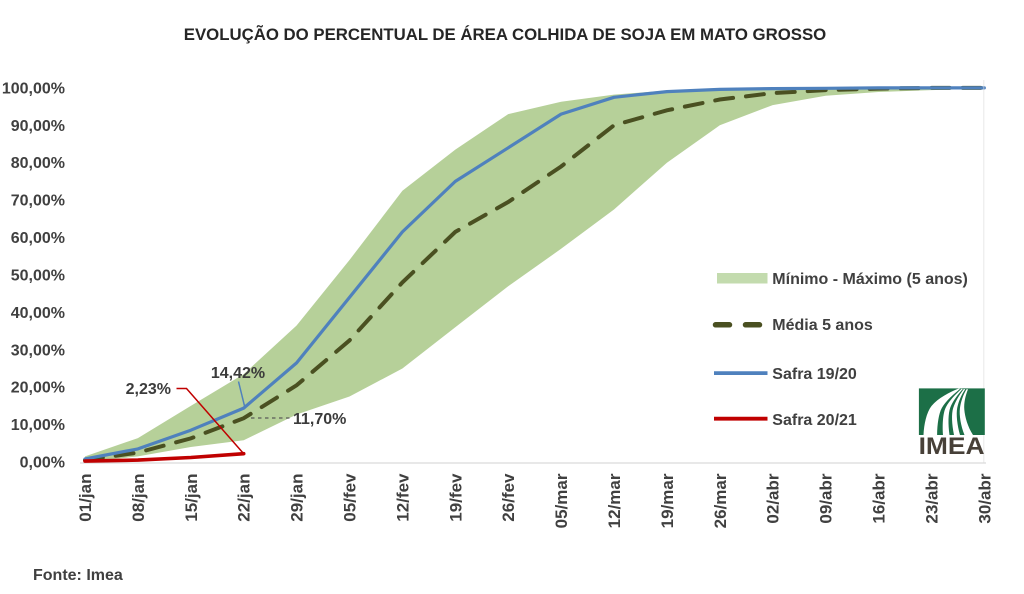 This screenshot has height=594, width=1024. I want to click on svg-text: 22/jan, so click(244, 498).